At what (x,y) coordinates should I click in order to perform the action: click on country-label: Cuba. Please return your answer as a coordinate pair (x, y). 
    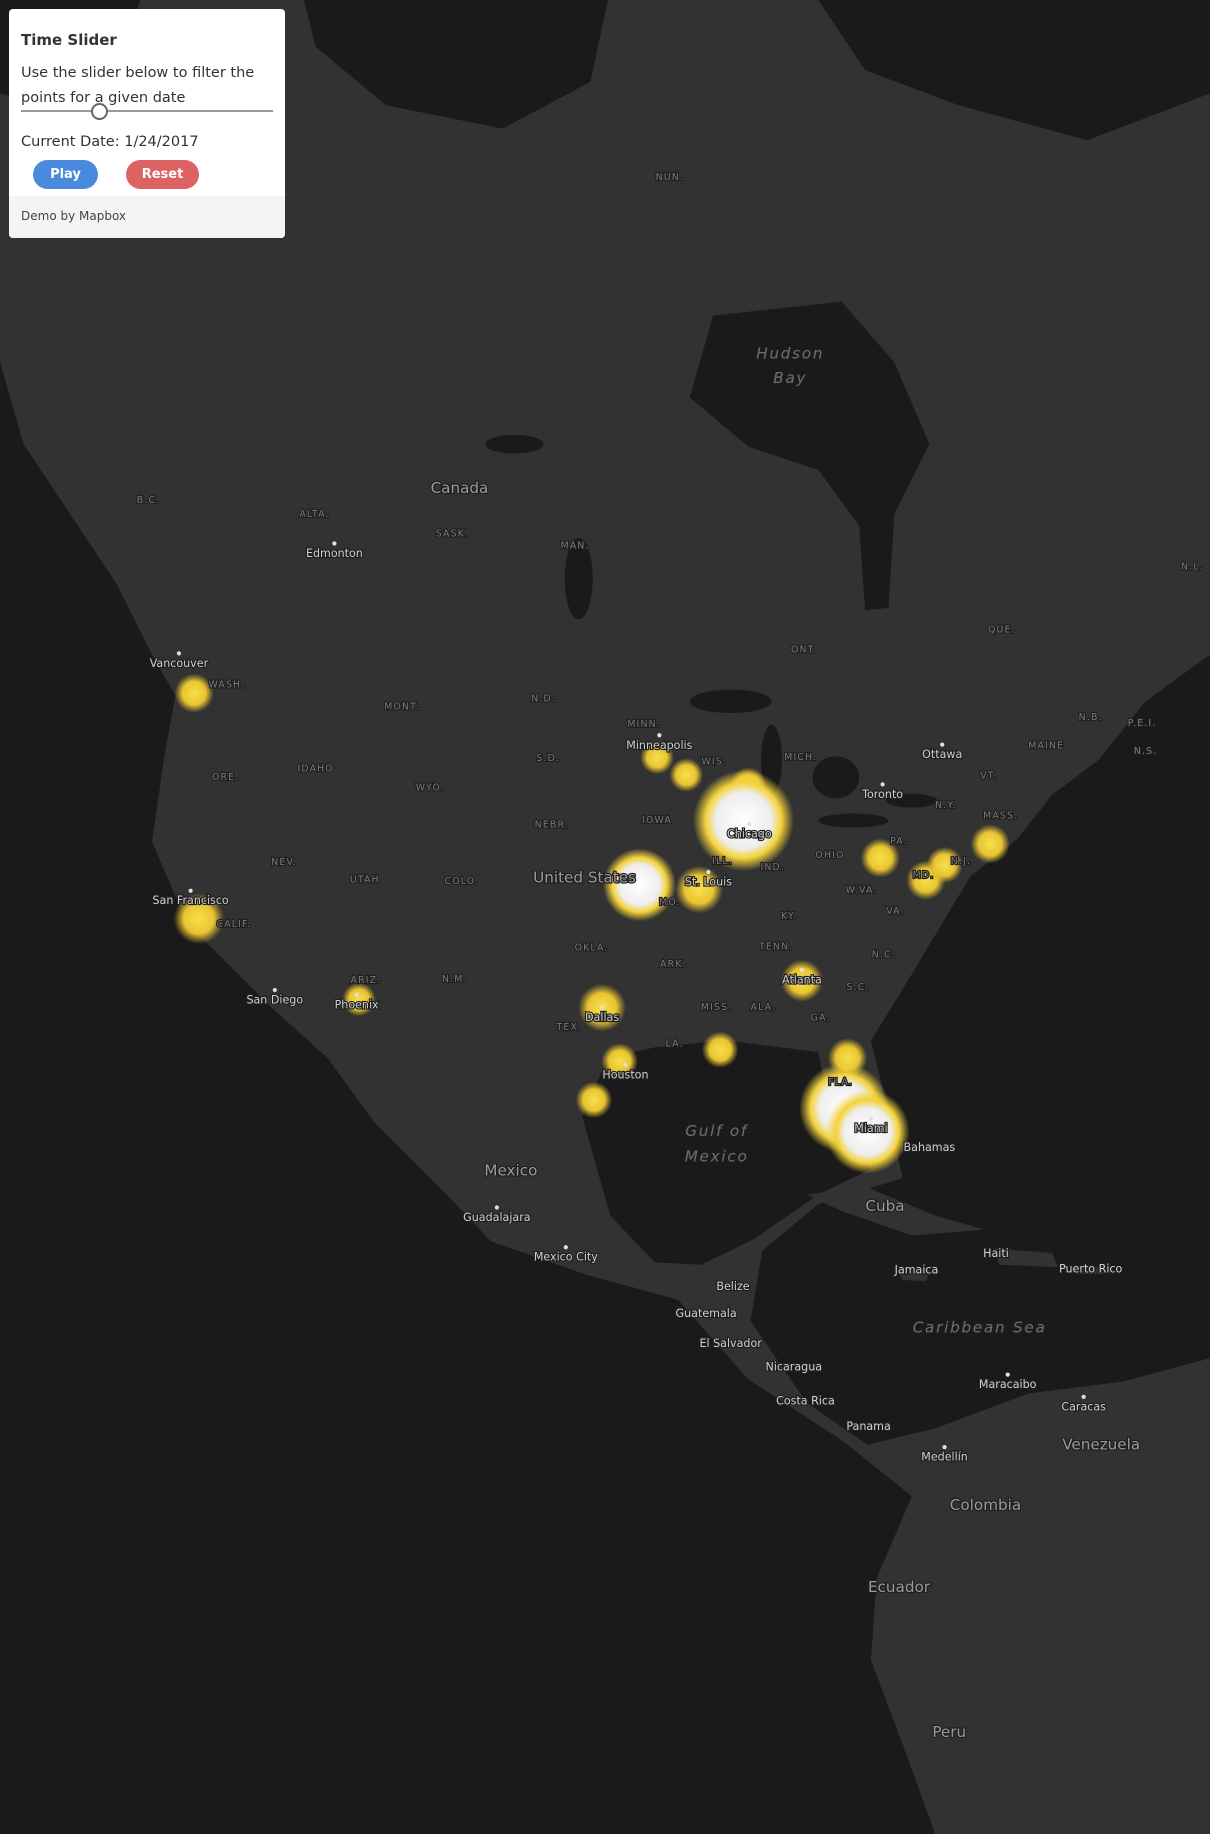
    Looking at the image, I should click on (884, 1206).